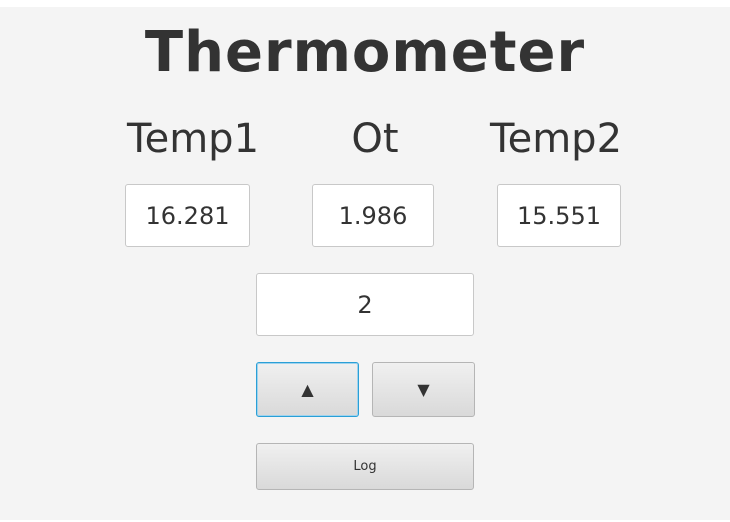 This screenshot has width=730, height=522. I want to click on temp2-field: 15.551, so click(559, 215).